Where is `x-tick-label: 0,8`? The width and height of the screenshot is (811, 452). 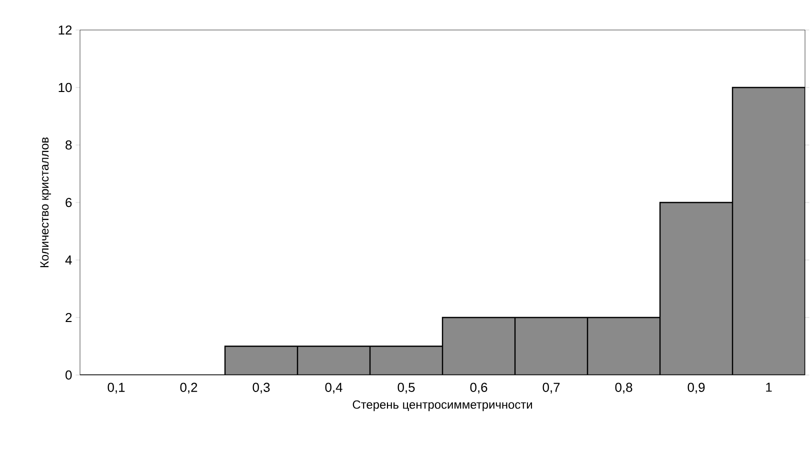 x-tick-label: 0,8 is located at coordinates (623, 388).